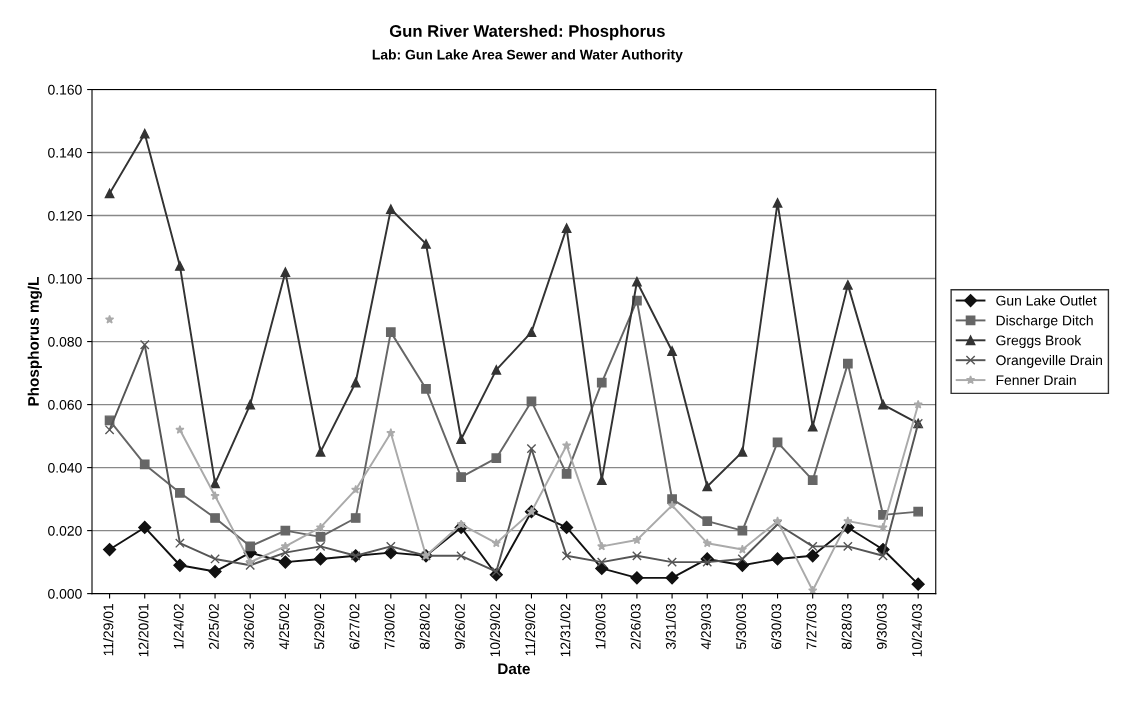 The width and height of the screenshot is (1122, 705). What do you see at coordinates (530, 630) in the screenshot?
I see `x-tick-label: 11/29/02` at bounding box center [530, 630].